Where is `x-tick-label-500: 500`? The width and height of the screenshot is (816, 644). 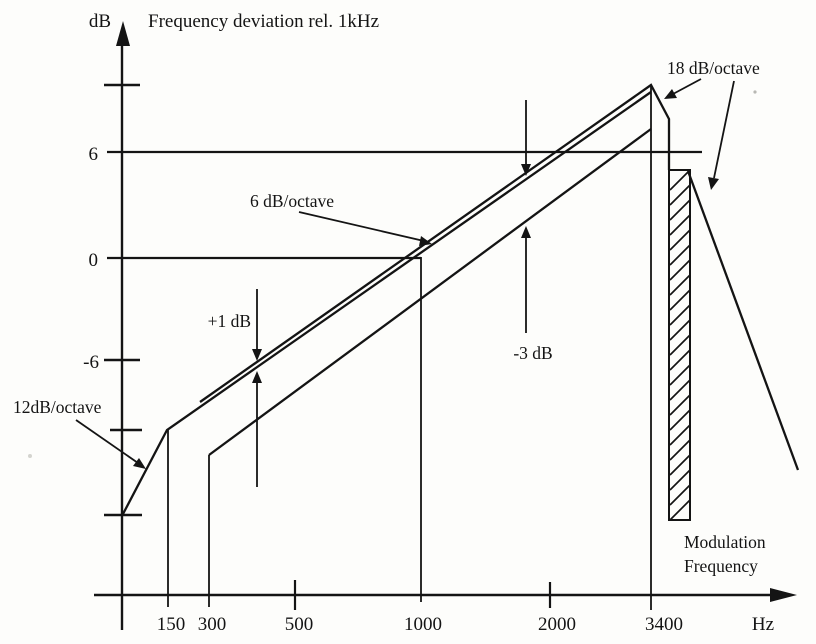
x-tick-label-500: 500 is located at coordinates (299, 624).